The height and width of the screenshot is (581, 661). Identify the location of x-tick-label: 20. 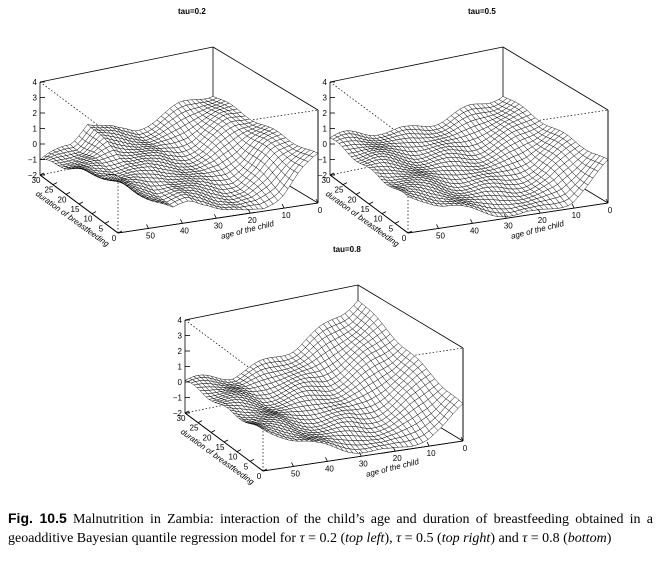
(542, 220).